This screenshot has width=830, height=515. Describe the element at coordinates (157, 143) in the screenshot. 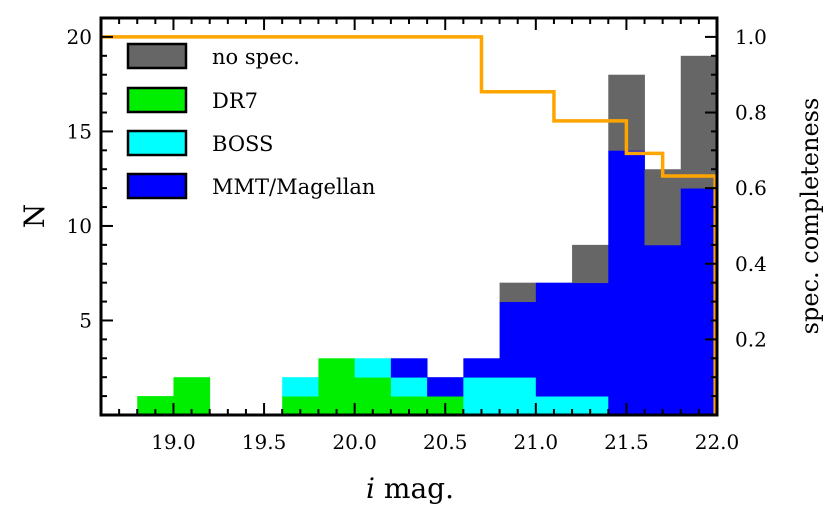

I see `legend-swatch-boss` at that location.